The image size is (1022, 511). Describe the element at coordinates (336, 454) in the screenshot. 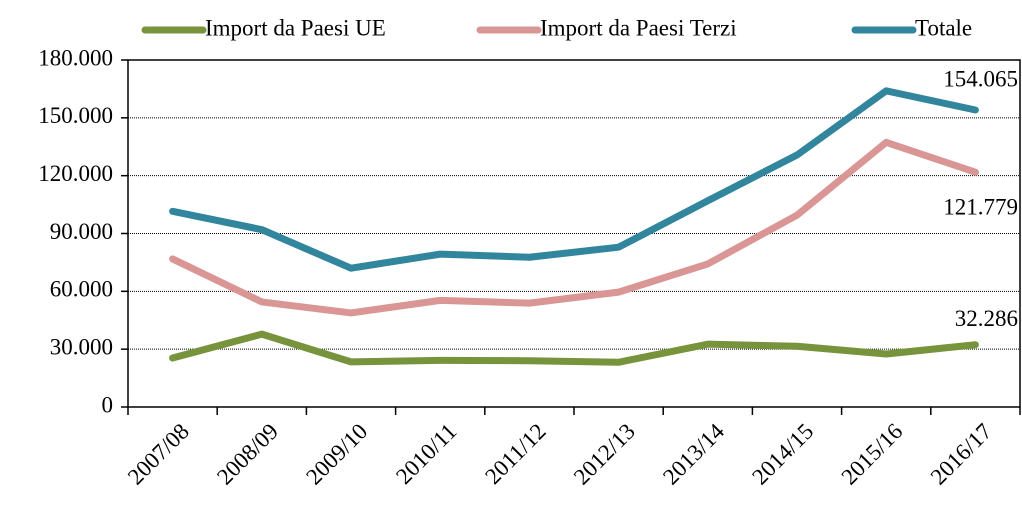

I see `x-tick-label: 2009/10` at that location.